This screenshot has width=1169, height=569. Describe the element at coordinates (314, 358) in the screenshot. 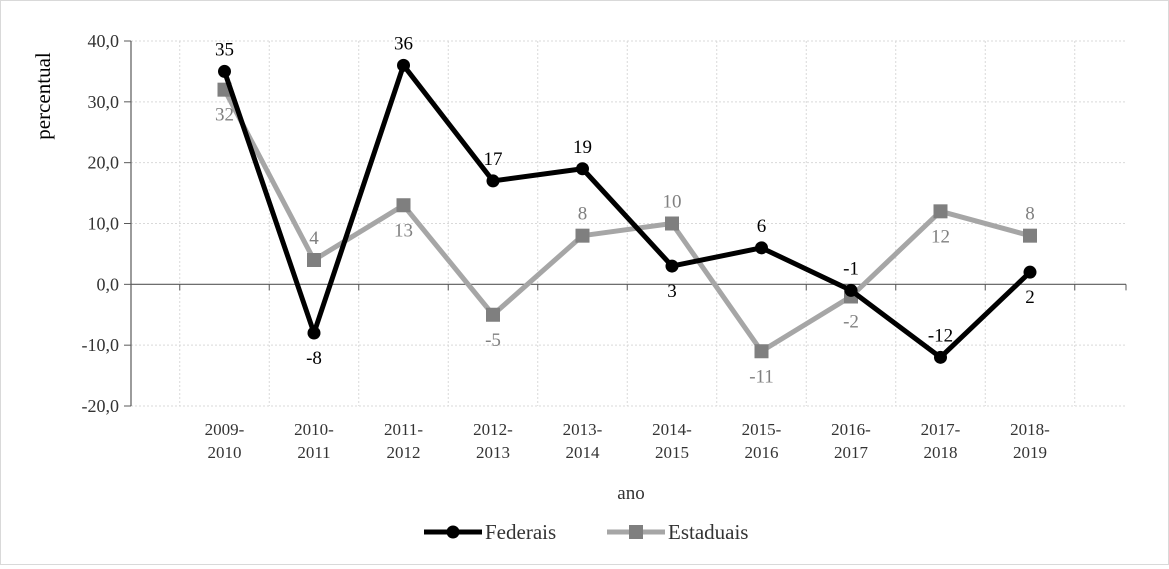

I see `data-label-federais: -8` at that location.